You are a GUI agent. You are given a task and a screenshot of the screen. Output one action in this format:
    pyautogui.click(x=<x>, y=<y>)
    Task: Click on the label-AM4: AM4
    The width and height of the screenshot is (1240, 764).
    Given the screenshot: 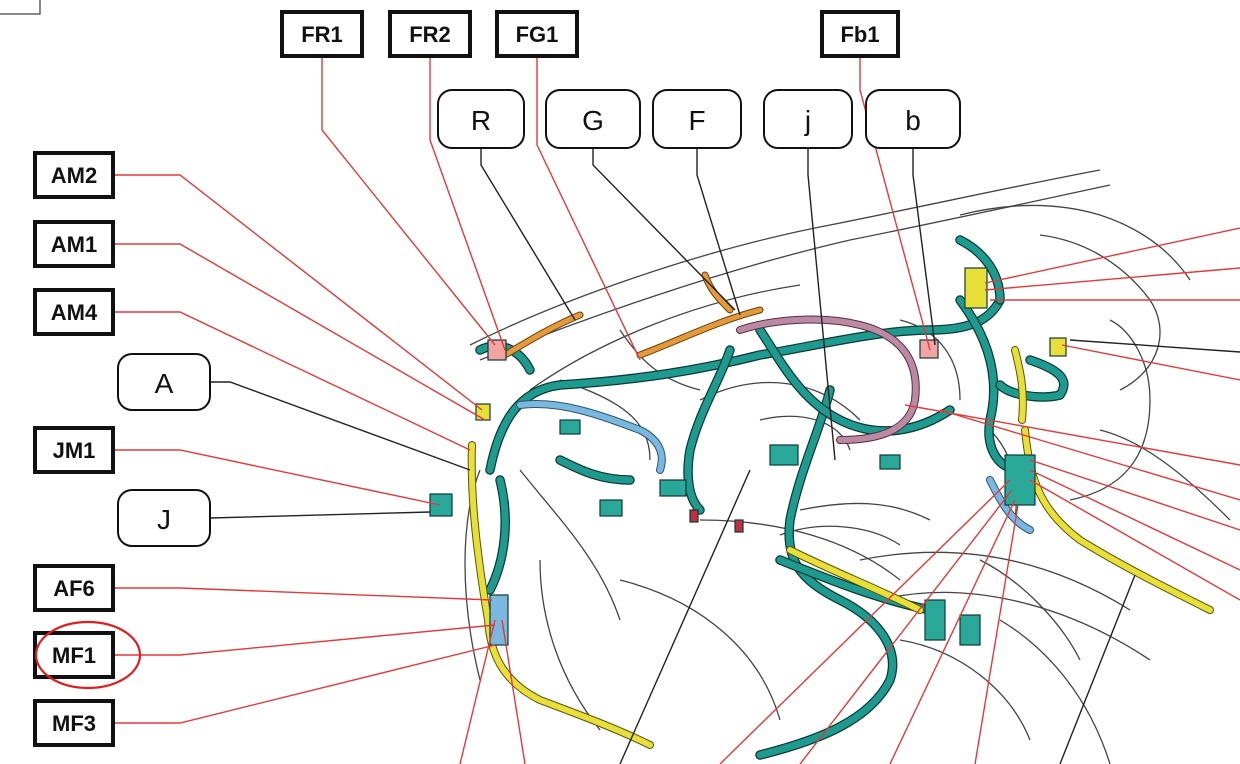 What is the action you would take?
    pyautogui.click(x=74, y=312)
    